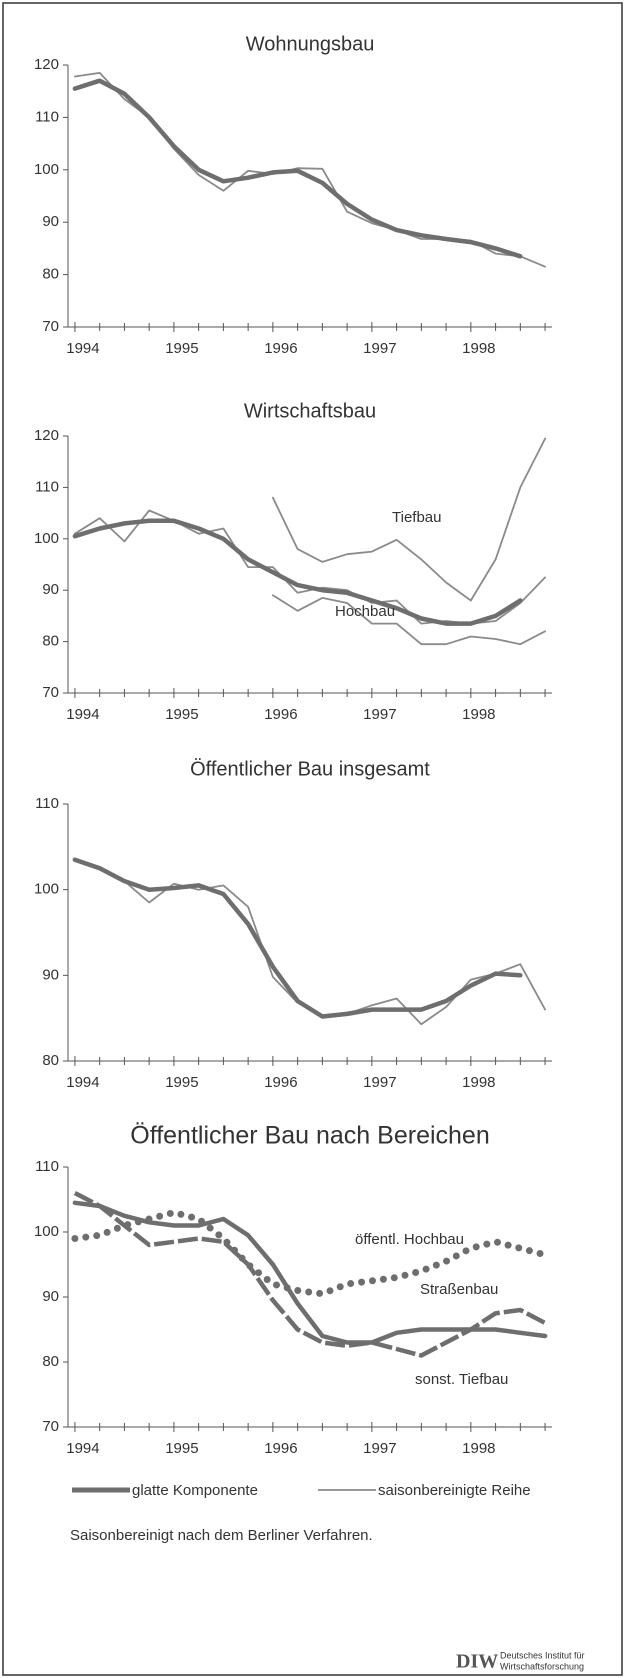  I want to click on logo-text: Wirtschaftsforschung, so click(542, 1666).